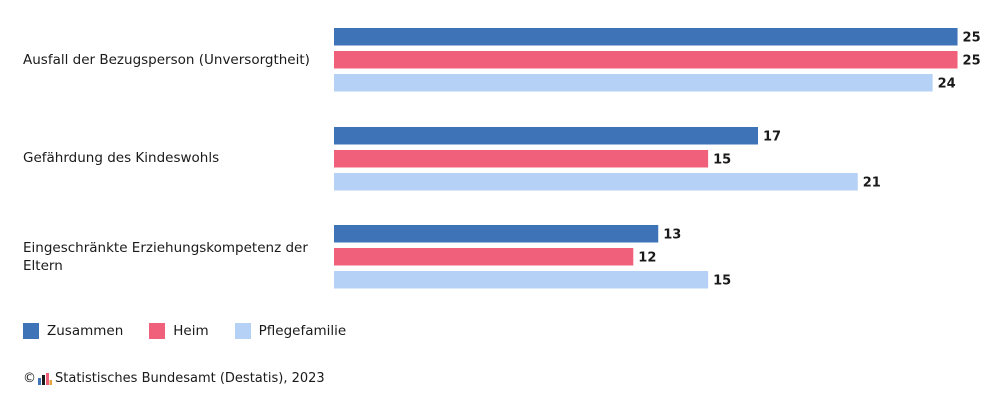 This screenshot has width=999, height=402. What do you see at coordinates (672, 235) in the screenshot?
I see `data-label-zusammen-3: 13` at bounding box center [672, 235].